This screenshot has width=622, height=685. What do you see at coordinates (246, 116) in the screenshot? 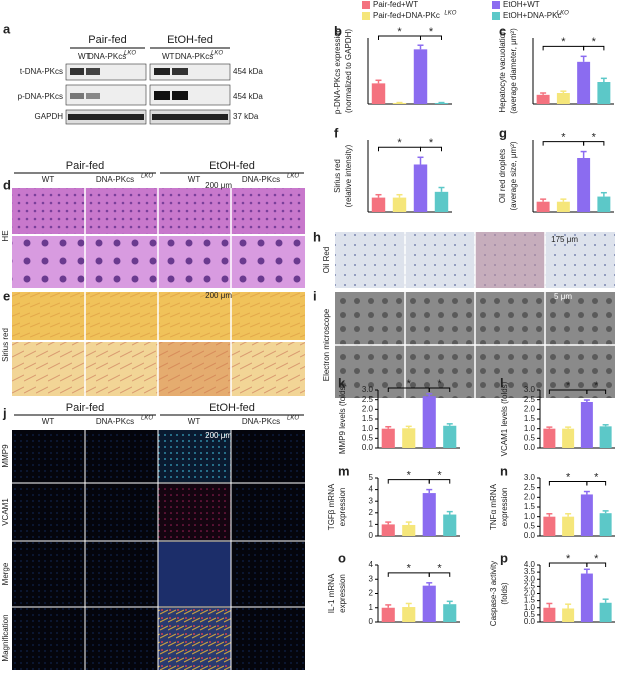
I see `blot-size: 37 kDa` at bounding box center [246, 116].